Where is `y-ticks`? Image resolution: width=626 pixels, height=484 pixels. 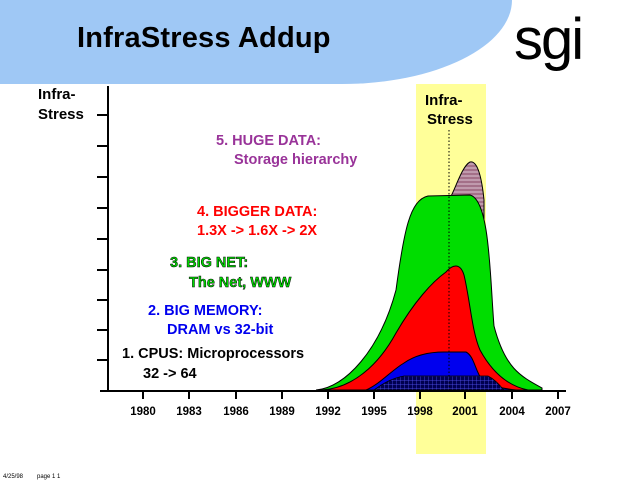
y-ticks is located at coordinates (102, 237).